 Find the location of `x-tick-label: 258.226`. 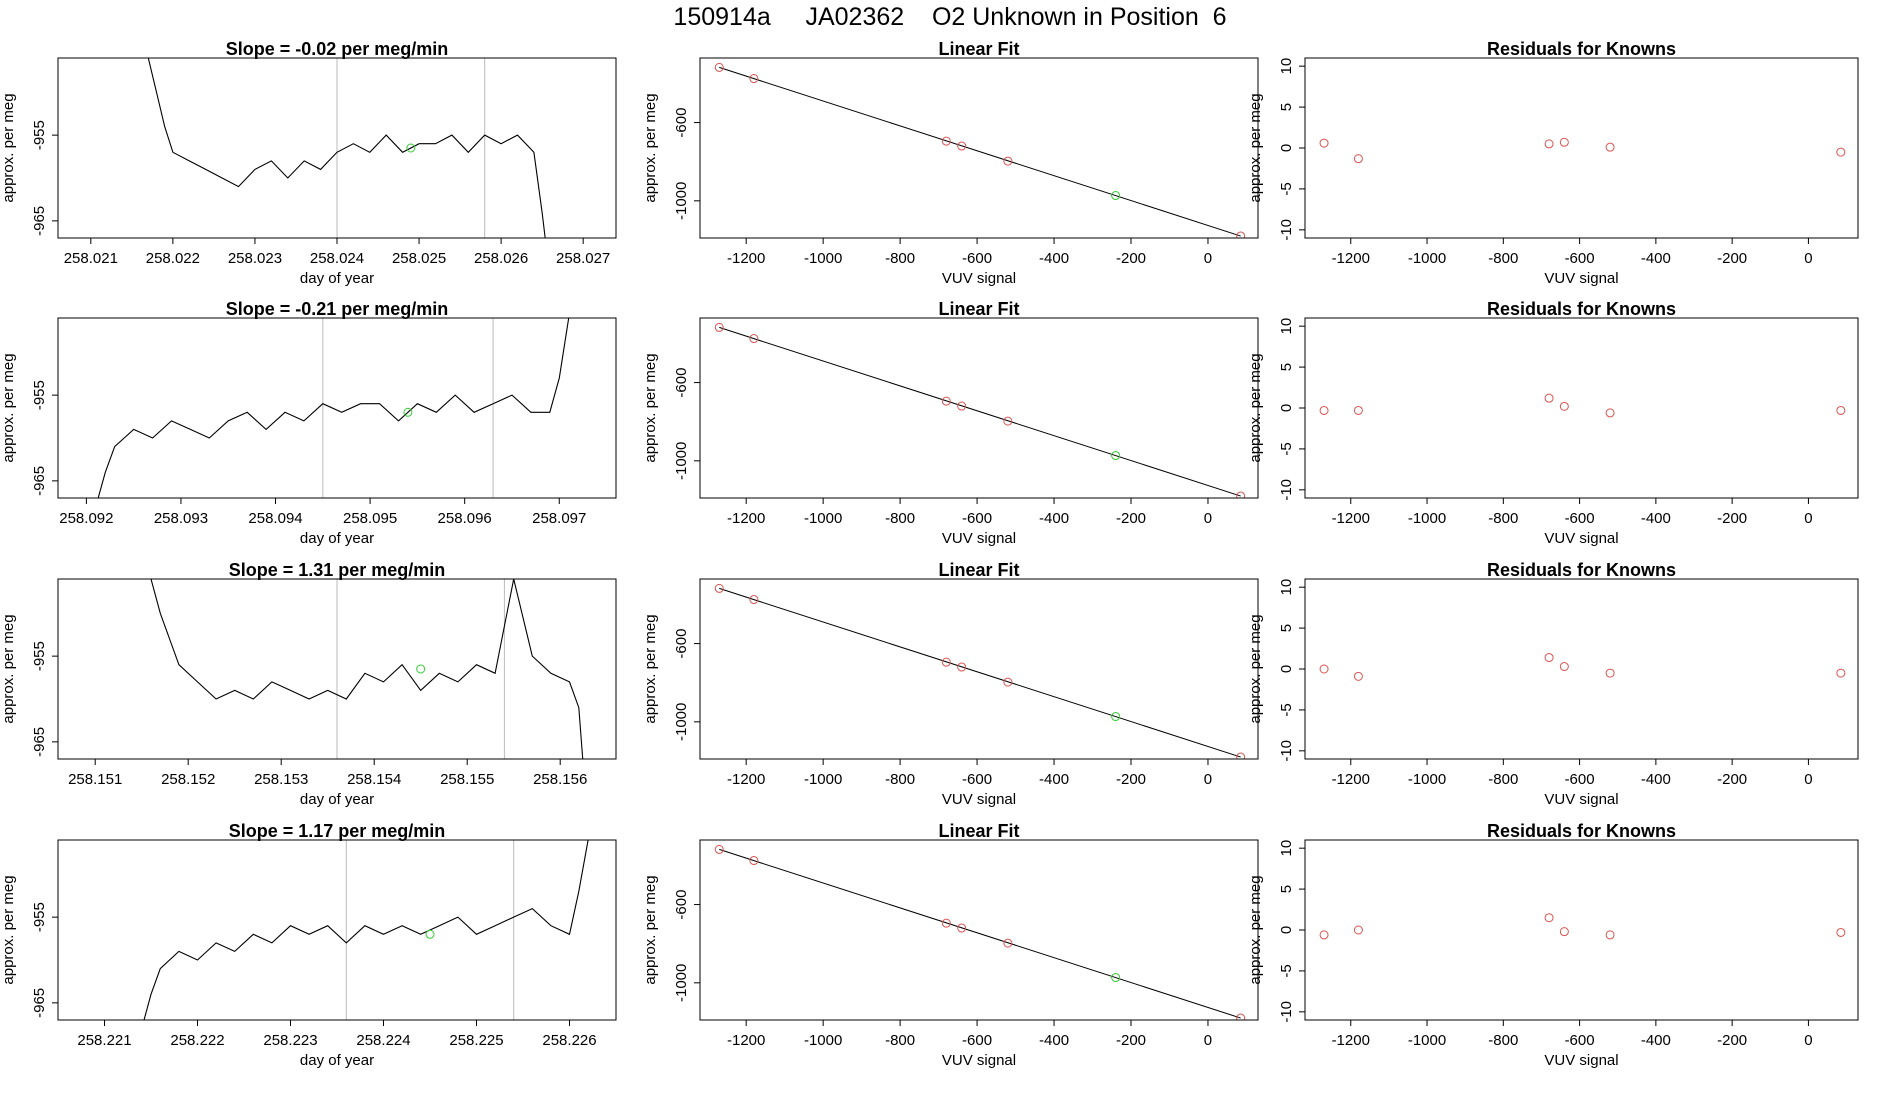

x-tick-label: 258.226 is located at coordinates (569, 1040).